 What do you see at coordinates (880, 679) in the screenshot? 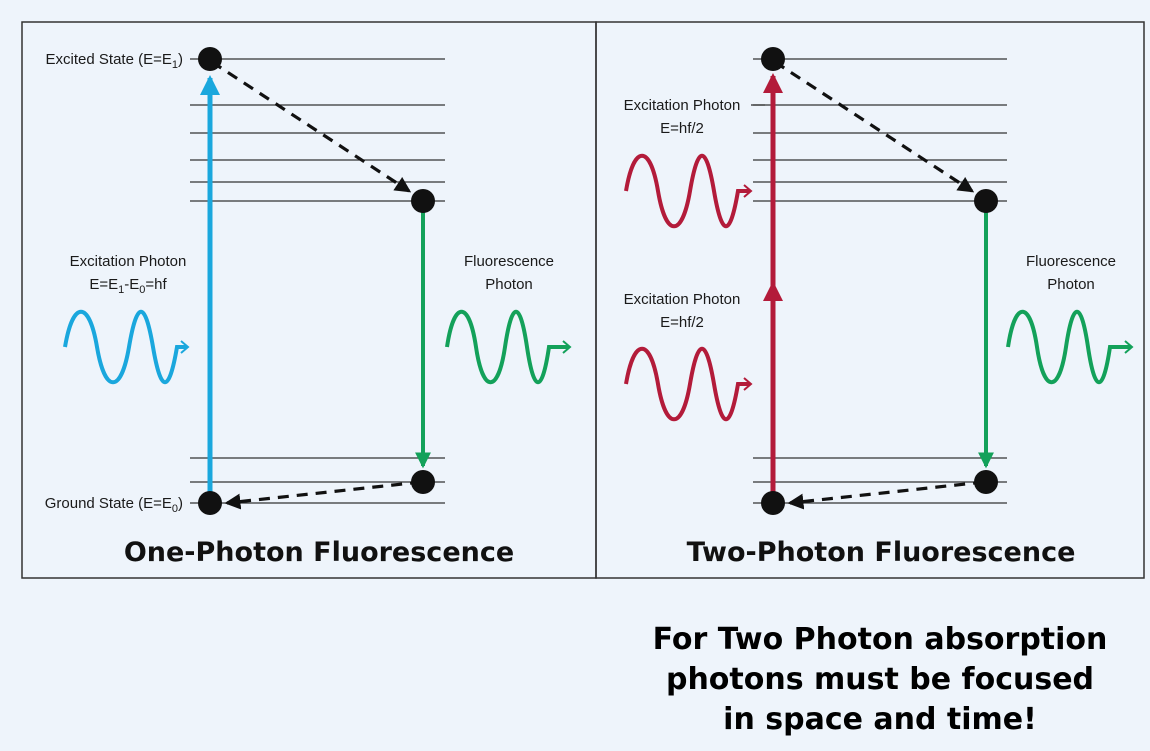
I see `note-line: photons must be focused` at bounding box center [880, 679].